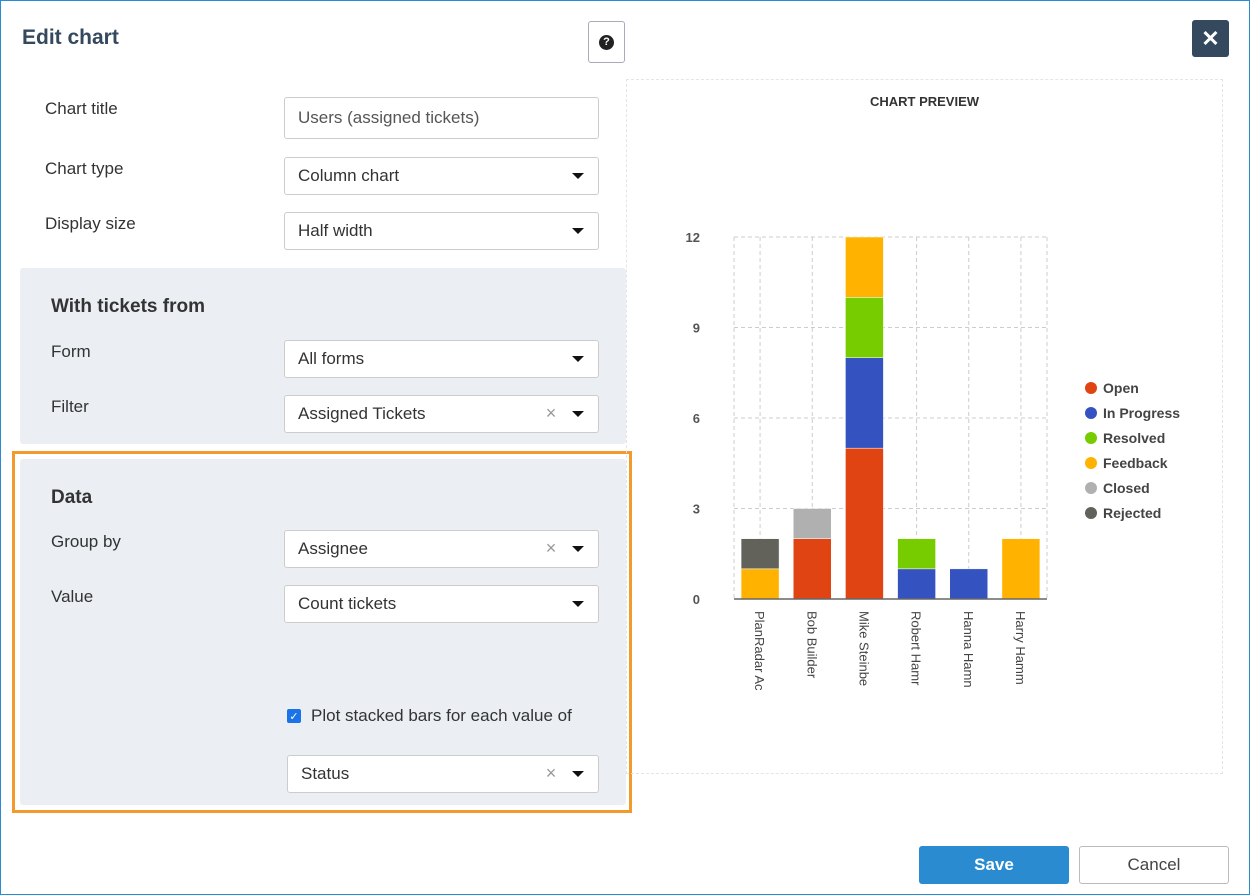 The width and height of the screenshot is (1250, 895). I want to click on y-tick-label: 0, so click(696, 599).